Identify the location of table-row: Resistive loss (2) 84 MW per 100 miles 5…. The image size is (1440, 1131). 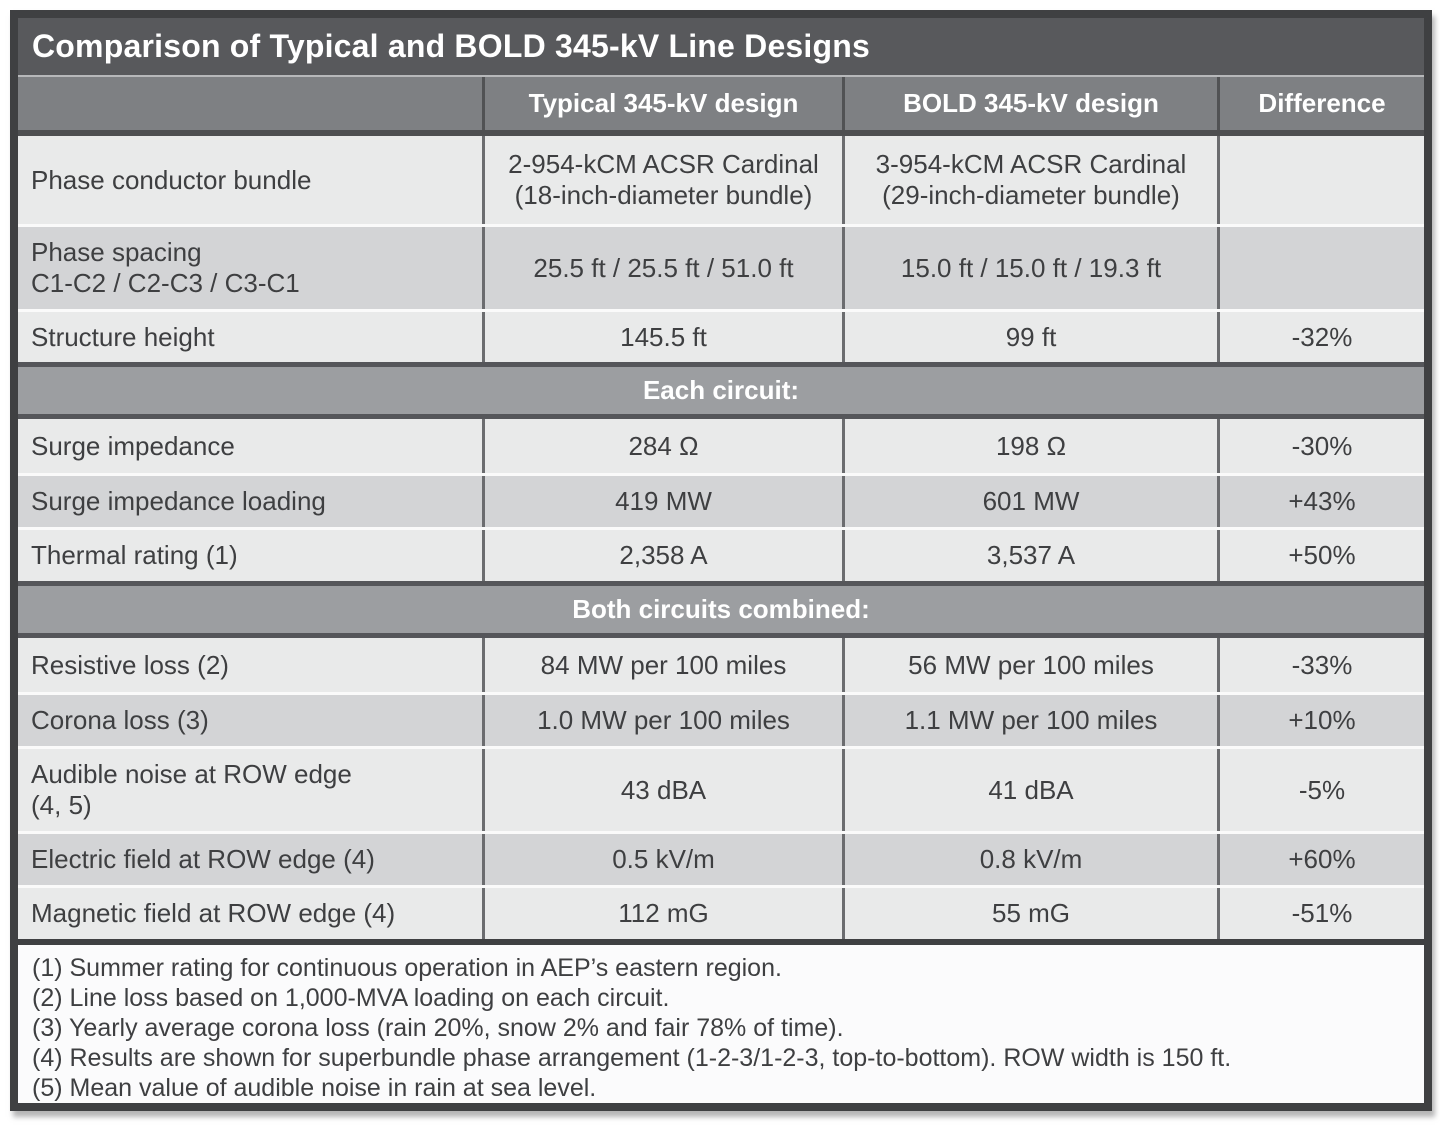
(721, 665).